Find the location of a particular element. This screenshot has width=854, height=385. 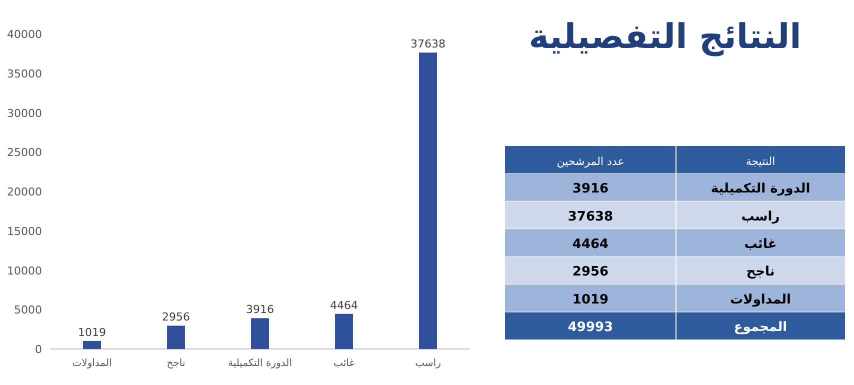

y-tick-label: 40000 is located at coordinates (24, 34).